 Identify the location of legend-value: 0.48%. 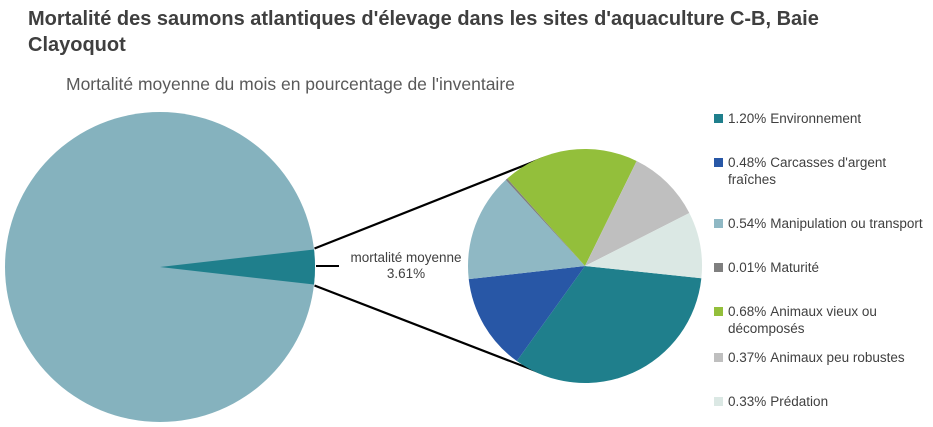
(747, 162).